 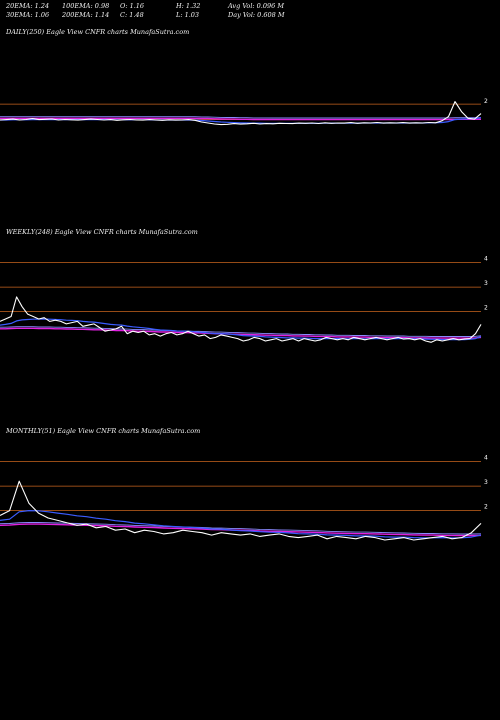 What do you see at coordinates (86, 6) in the screenshot?
I see `ema100-readout: 100EMA: 0.98` at bounding box center [86, 6].